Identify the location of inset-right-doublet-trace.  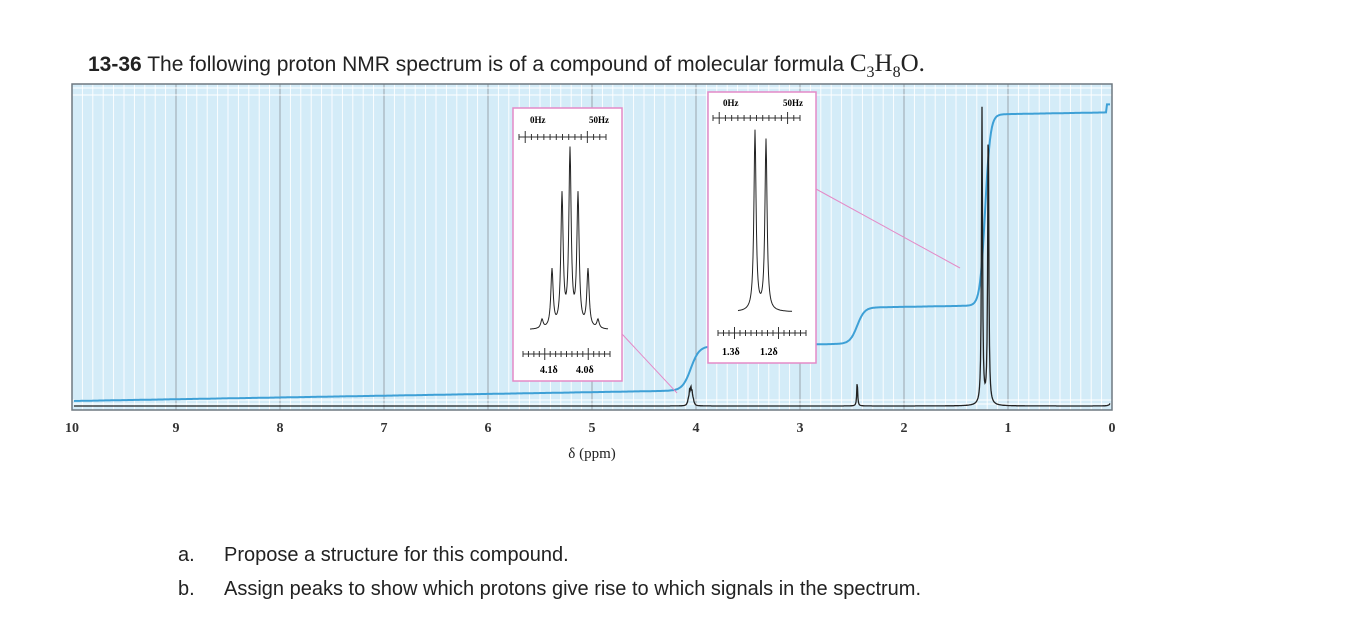
(765, 220).